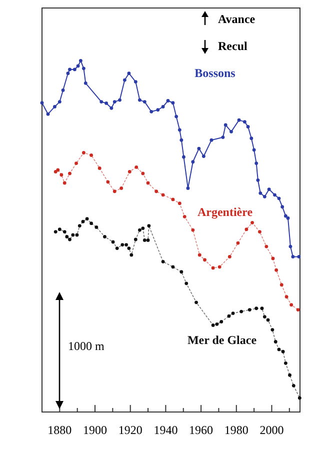 The height and width of the screenshot is (450, 330). Describe the element at coordinates (60, 430) in the screenshot. I see `x-tick-label: 1880` at that location.